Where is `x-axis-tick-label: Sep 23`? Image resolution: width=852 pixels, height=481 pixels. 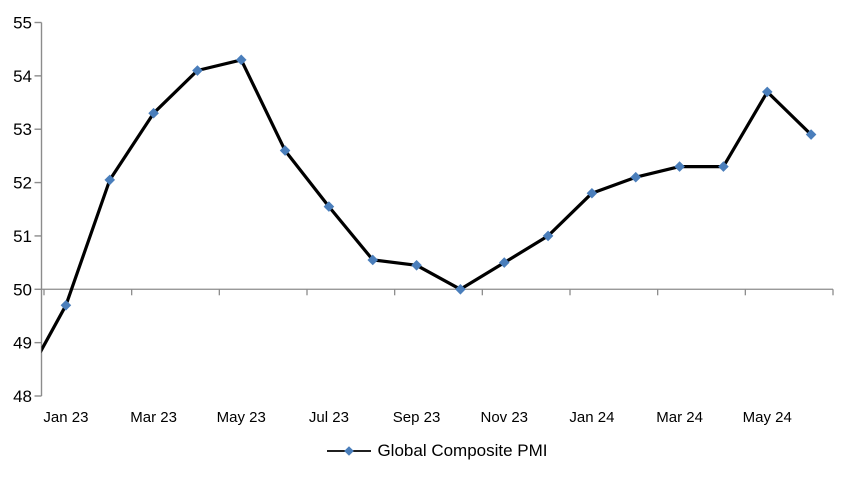 x-axis-tick-label: Sep 23 is located at coordinates (417, 417).